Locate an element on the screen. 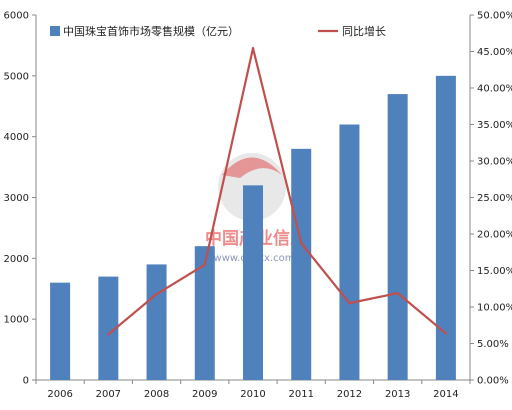 The height and width of the screenshot is (410, 512). right-tick-label: 5.00% is located at coordinates (493, 344).